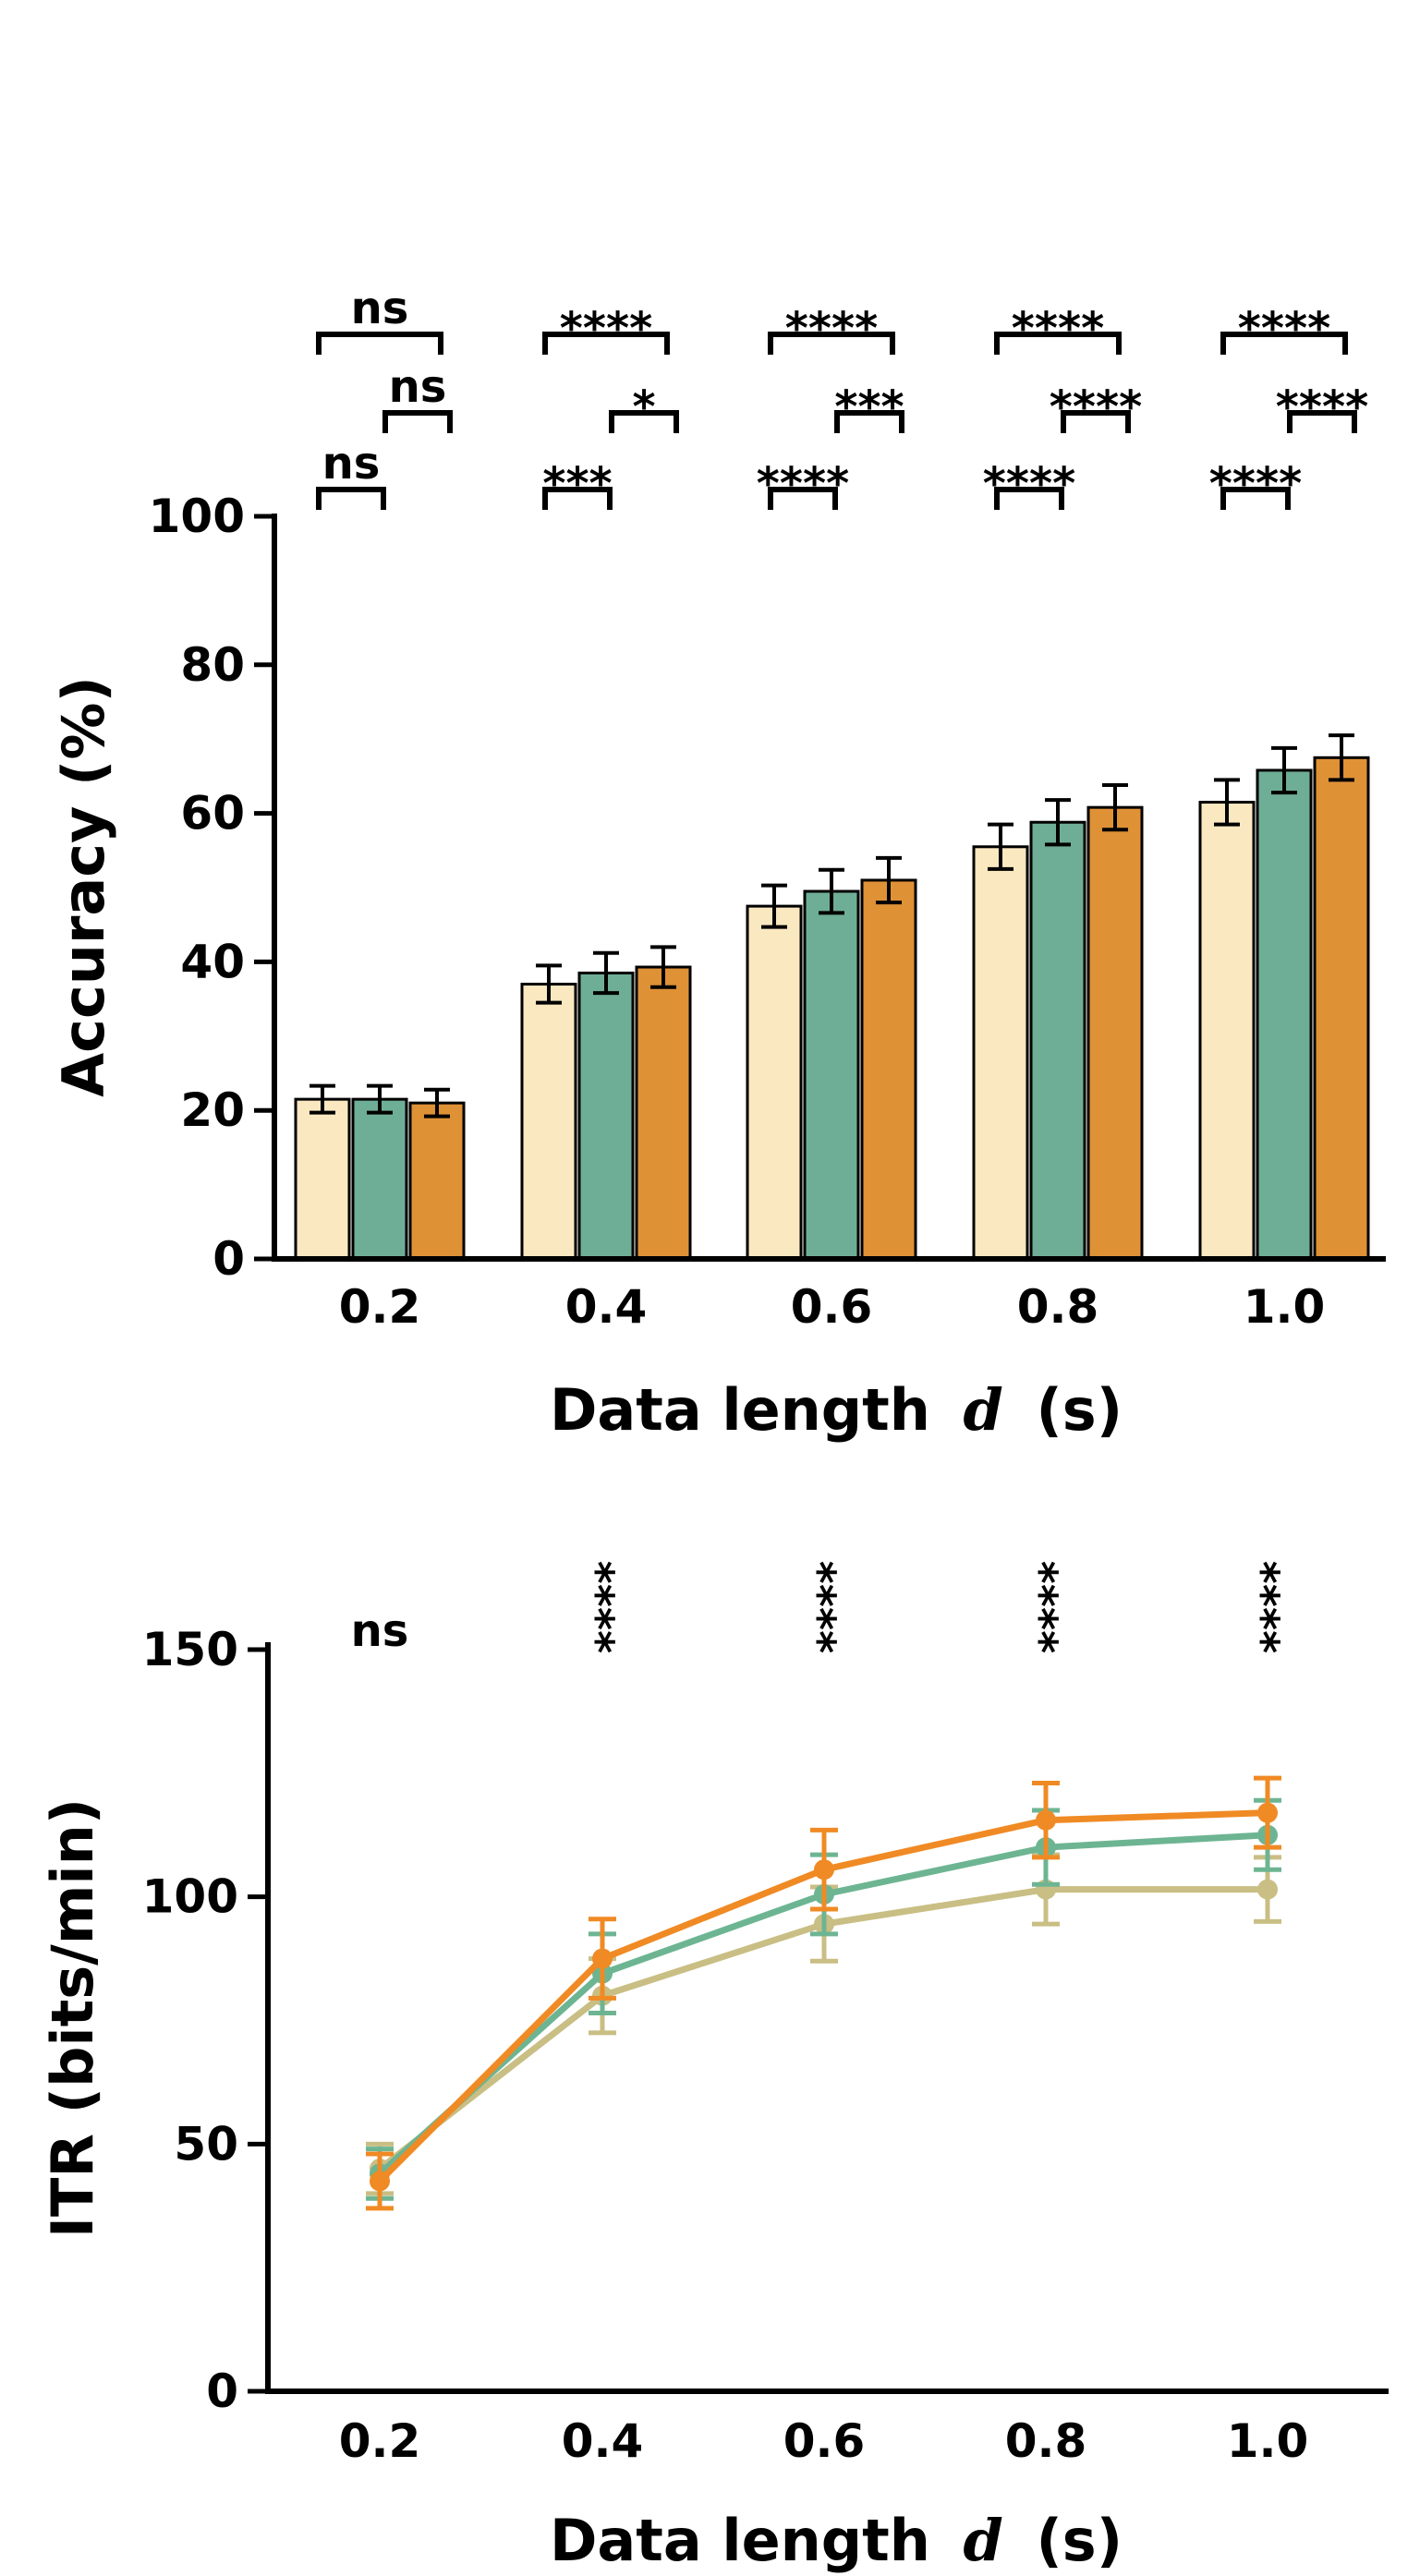 The width and height of the screenshot is (1420, 2576). Describe the element at coordinates (380, 1307) in the screenshot. I see `accuracy-x-tick-label: 0.2` at that location.